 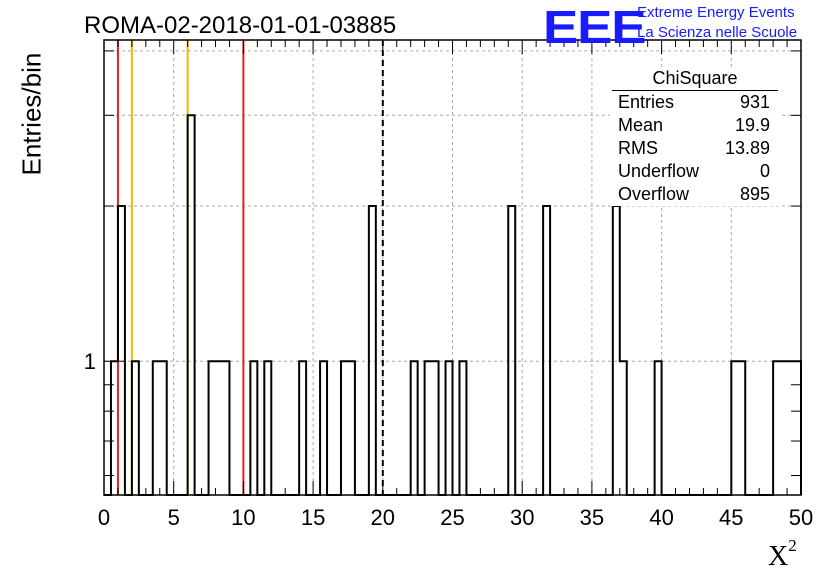 What do you see at coordinates (592, 517) in the screenshot?
I see `x-tick-label: 35` at bounding box center [592, 517].